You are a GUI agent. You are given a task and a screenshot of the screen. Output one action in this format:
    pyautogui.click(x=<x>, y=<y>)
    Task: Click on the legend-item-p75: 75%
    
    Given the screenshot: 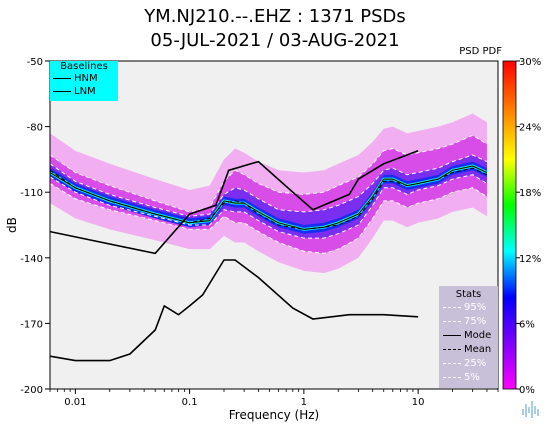 What is the action you would take?
    pyautogui.click(x=468, y=321)
    